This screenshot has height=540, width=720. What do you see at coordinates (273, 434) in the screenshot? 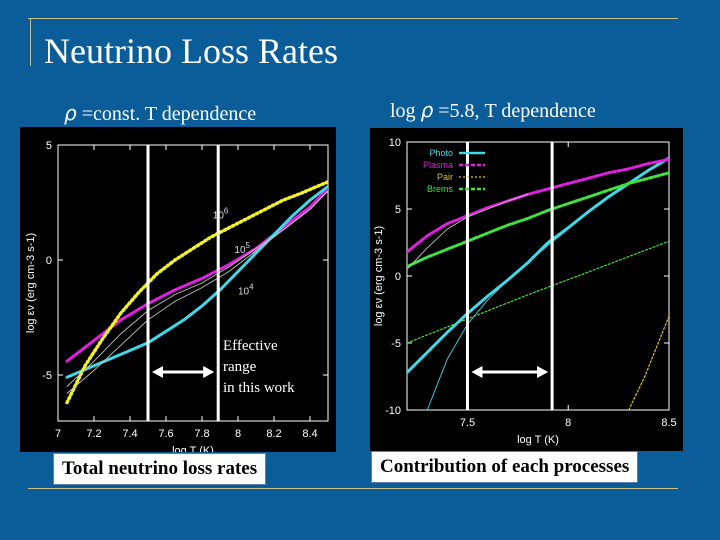
I see `x-tick-label: 8.2` at bounding box center [273, 434].